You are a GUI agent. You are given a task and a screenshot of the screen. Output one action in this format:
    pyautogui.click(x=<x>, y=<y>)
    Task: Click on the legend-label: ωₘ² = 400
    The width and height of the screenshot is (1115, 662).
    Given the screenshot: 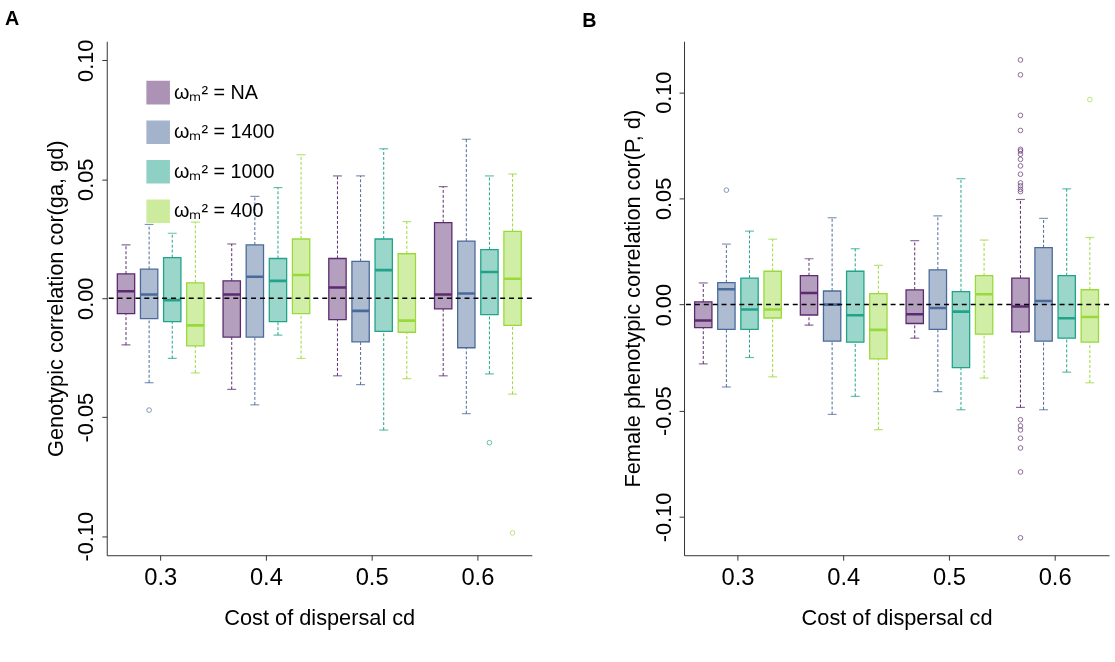 What is the action you would take?
    pyautogui.click(x=218, y=210)
    